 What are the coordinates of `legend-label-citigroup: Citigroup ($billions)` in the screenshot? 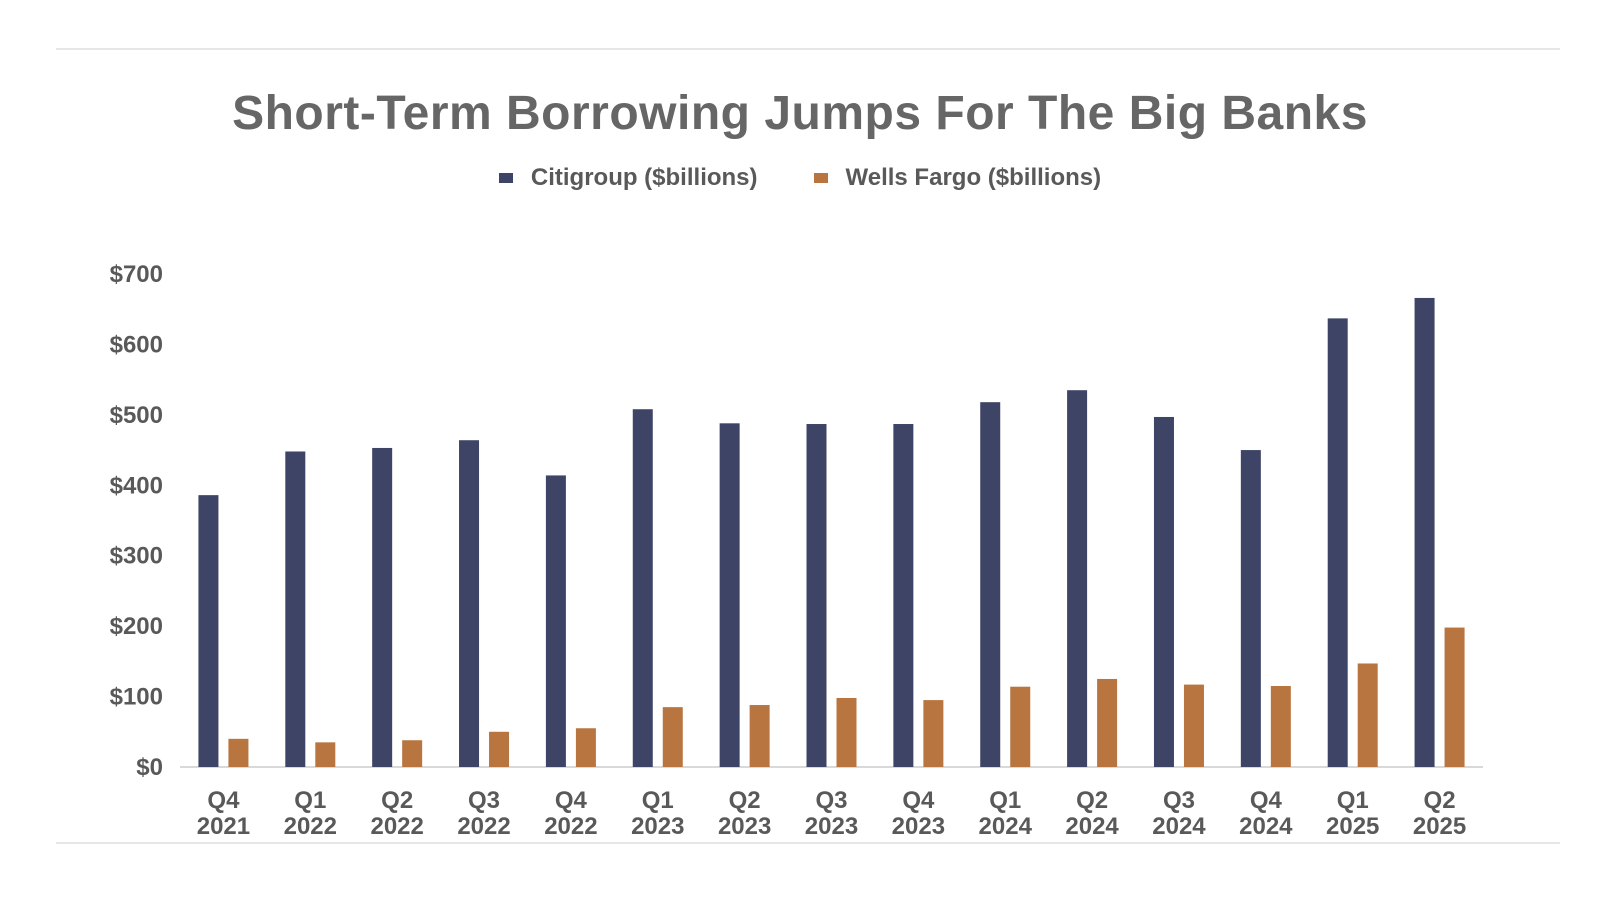 It's located at (644, 177).